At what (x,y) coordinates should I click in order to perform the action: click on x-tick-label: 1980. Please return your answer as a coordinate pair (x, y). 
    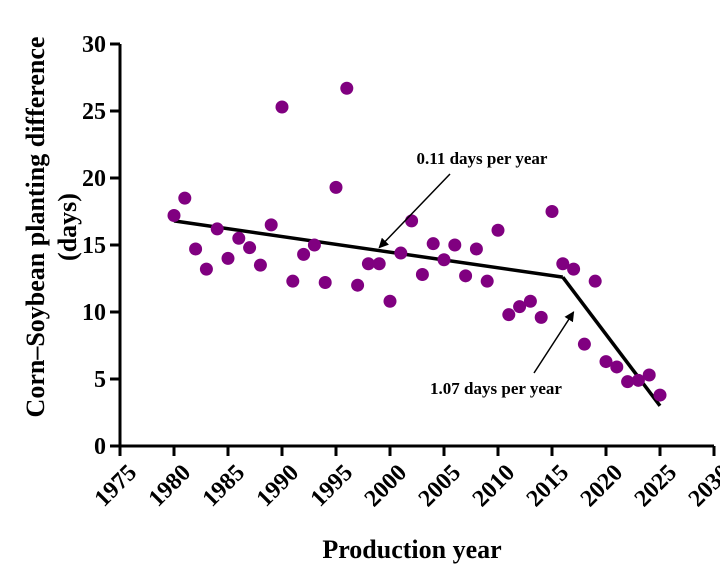
    Looking at the image, I should click on (170, 486).